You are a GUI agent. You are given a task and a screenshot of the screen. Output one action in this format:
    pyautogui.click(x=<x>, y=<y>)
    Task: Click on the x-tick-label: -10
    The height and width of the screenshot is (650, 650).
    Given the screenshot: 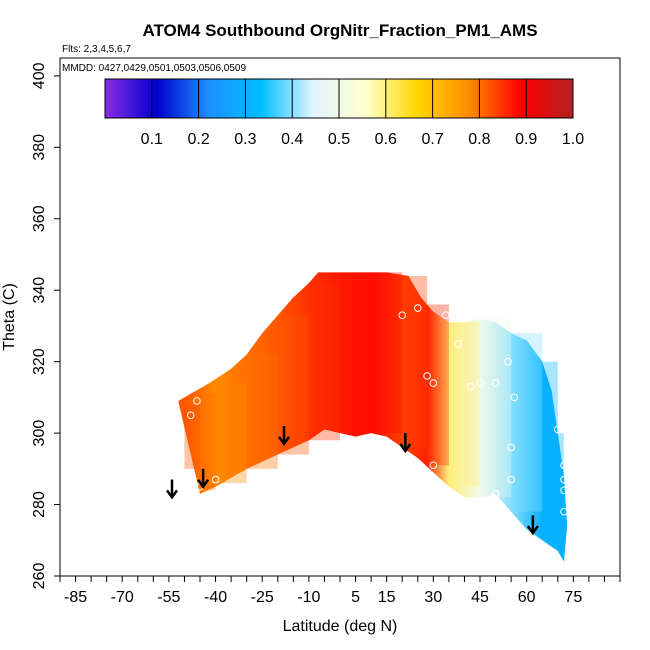 What is the action you would take?
    pyautogui.click(x=308, y=597)
    